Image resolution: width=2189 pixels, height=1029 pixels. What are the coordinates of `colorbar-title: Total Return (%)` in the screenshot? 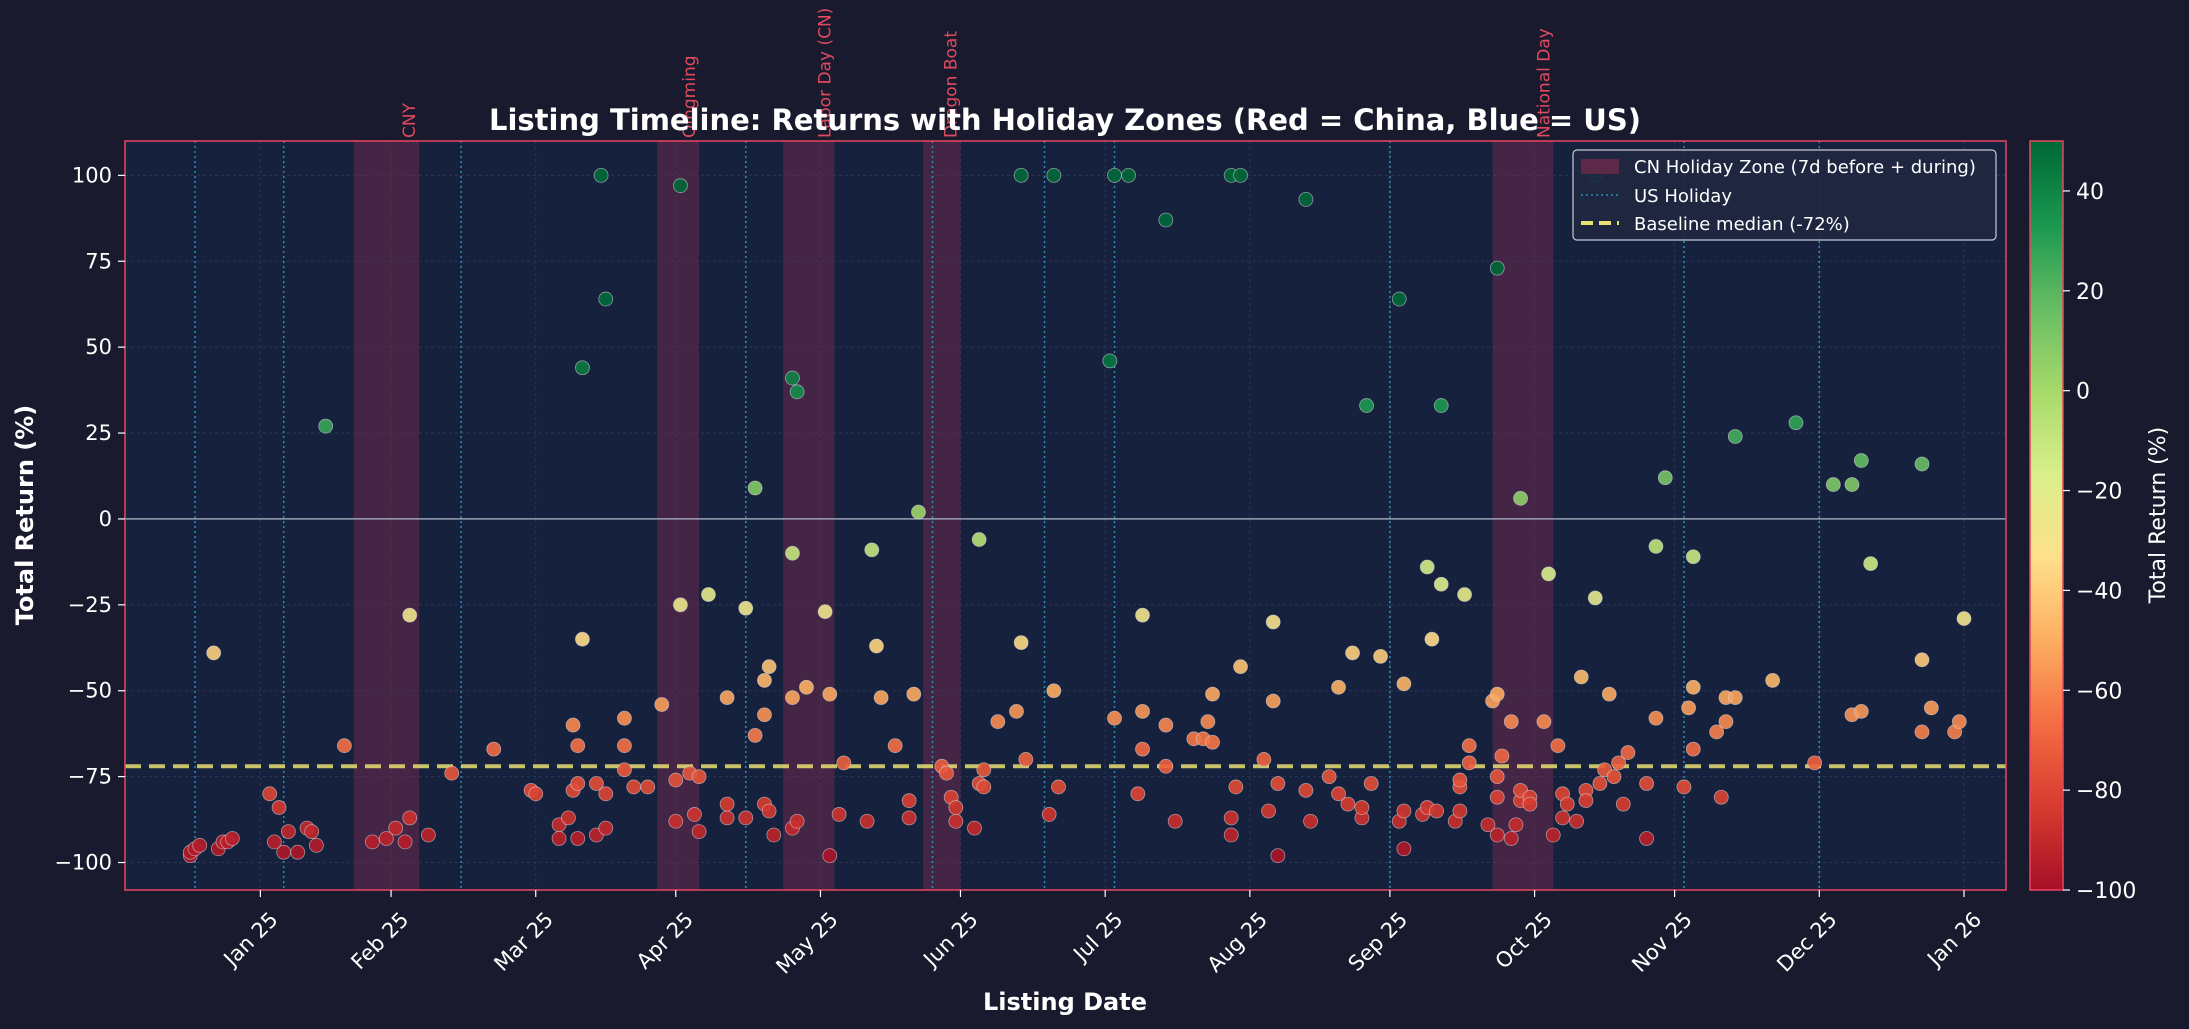 It's located at (2158, 515).